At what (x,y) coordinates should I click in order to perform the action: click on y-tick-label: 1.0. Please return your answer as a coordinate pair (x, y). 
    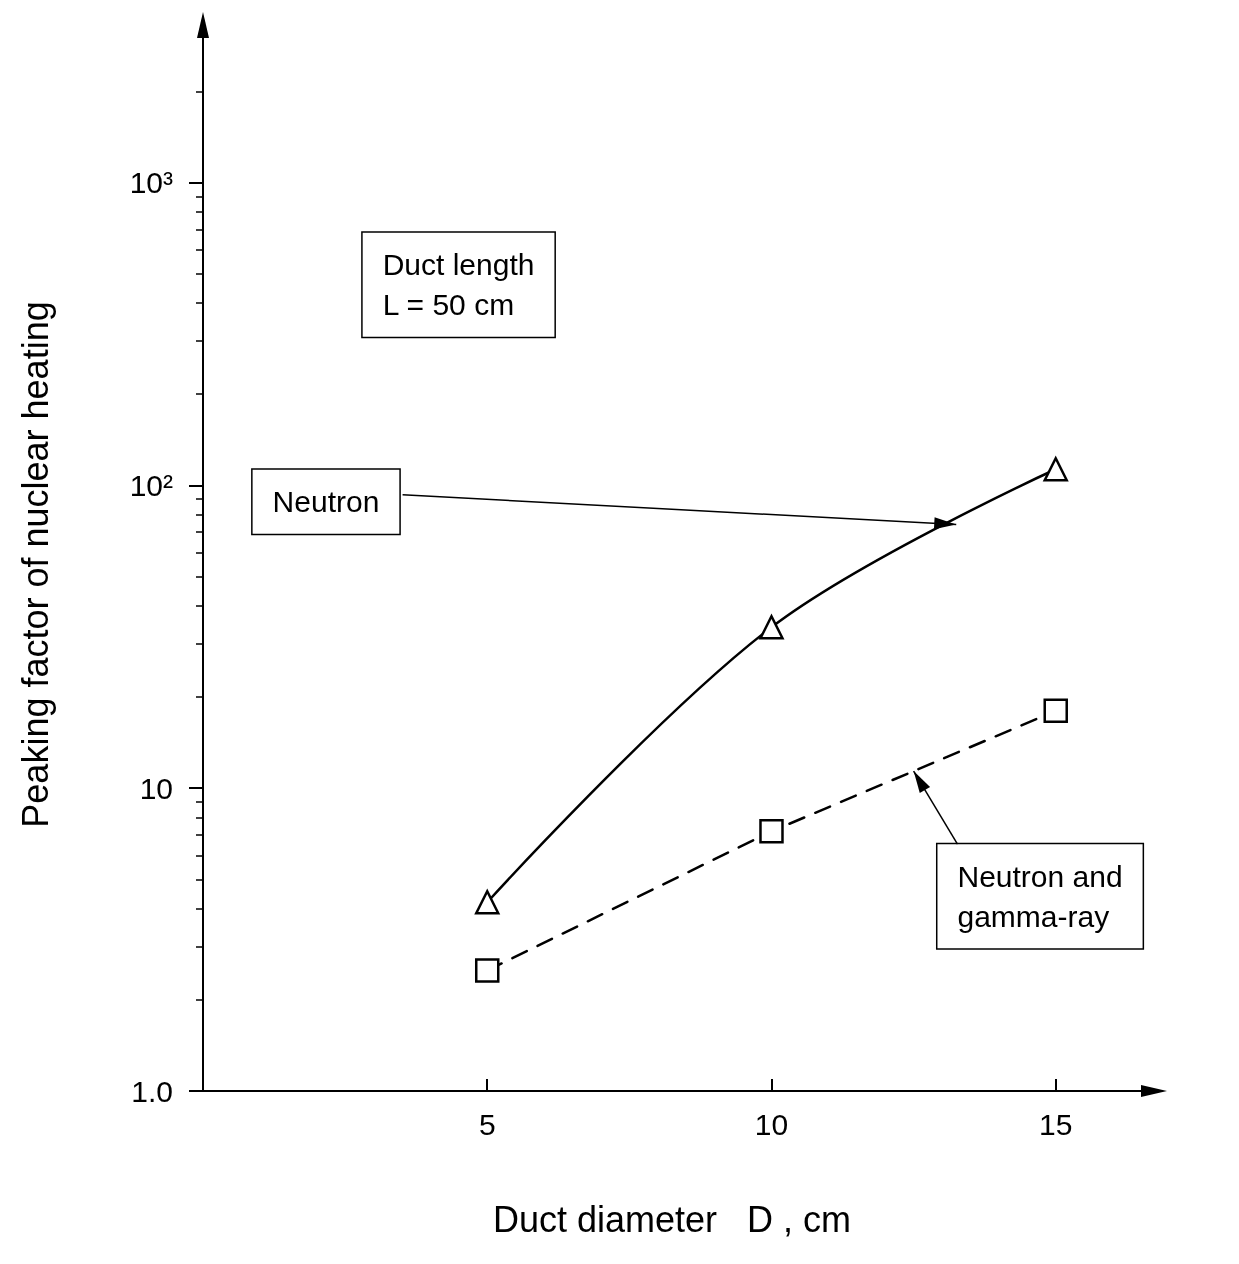
    Looking at the image, I should click on (152, 1091).